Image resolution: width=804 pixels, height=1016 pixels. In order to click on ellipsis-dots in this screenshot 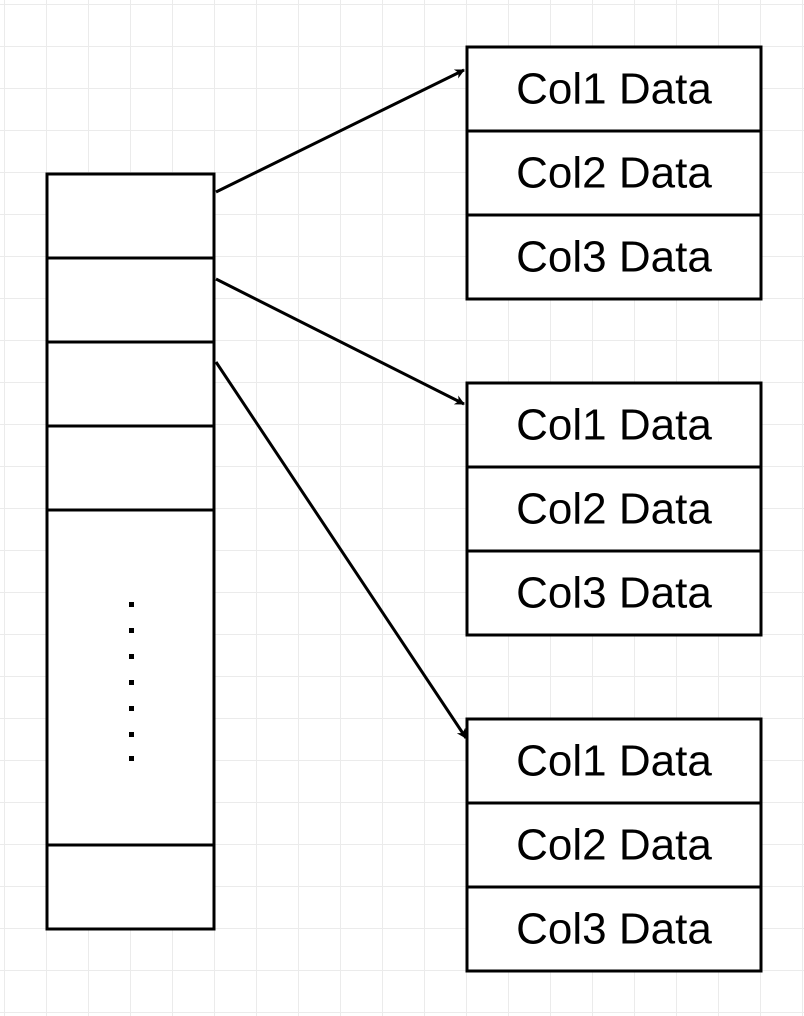, I will do `click(131, 681)`.